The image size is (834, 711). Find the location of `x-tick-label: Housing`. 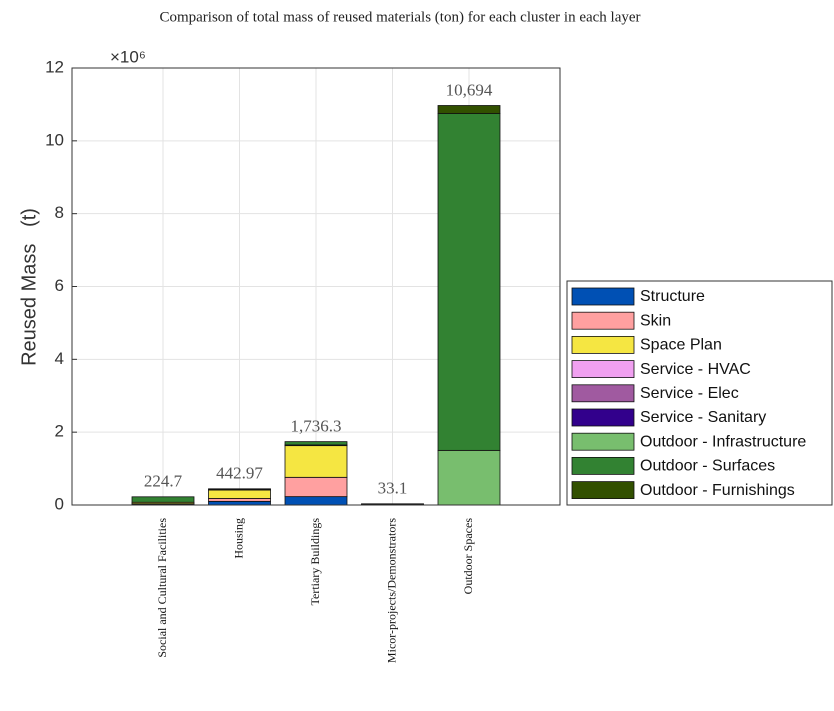

x-tick-label: Housing is located at coordinates (238, 538).